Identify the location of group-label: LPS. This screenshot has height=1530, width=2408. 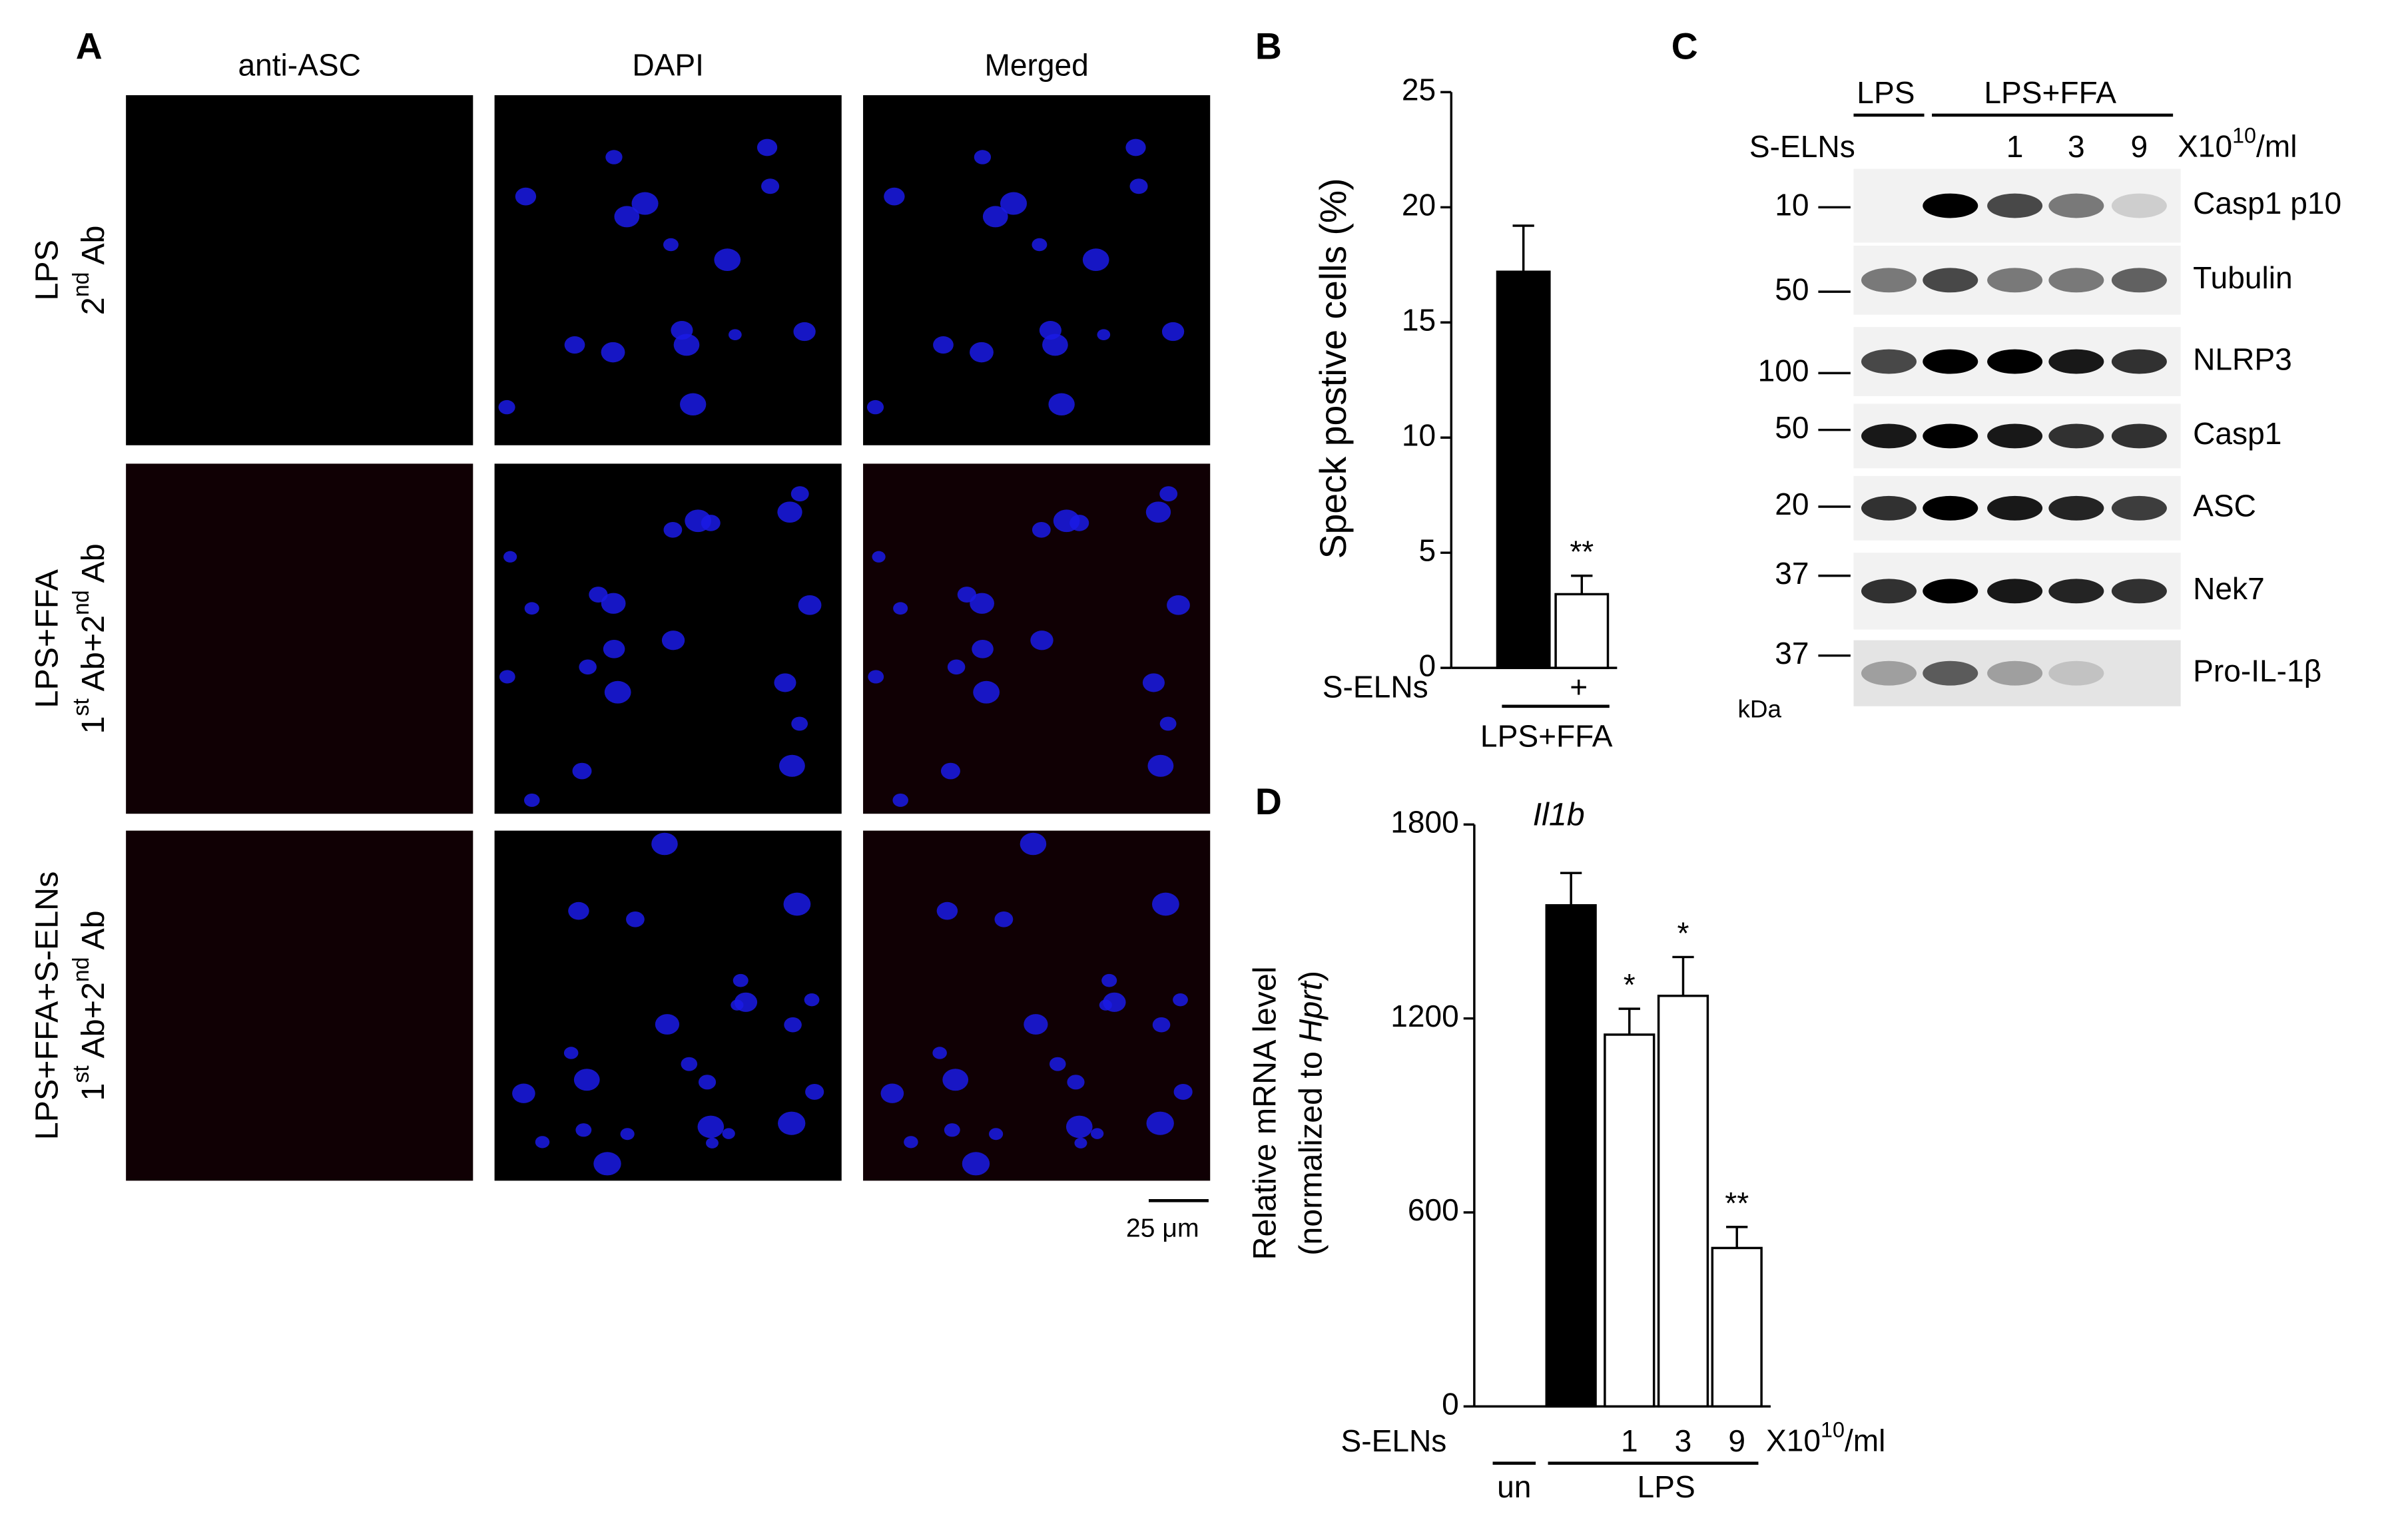
(1886, 92).